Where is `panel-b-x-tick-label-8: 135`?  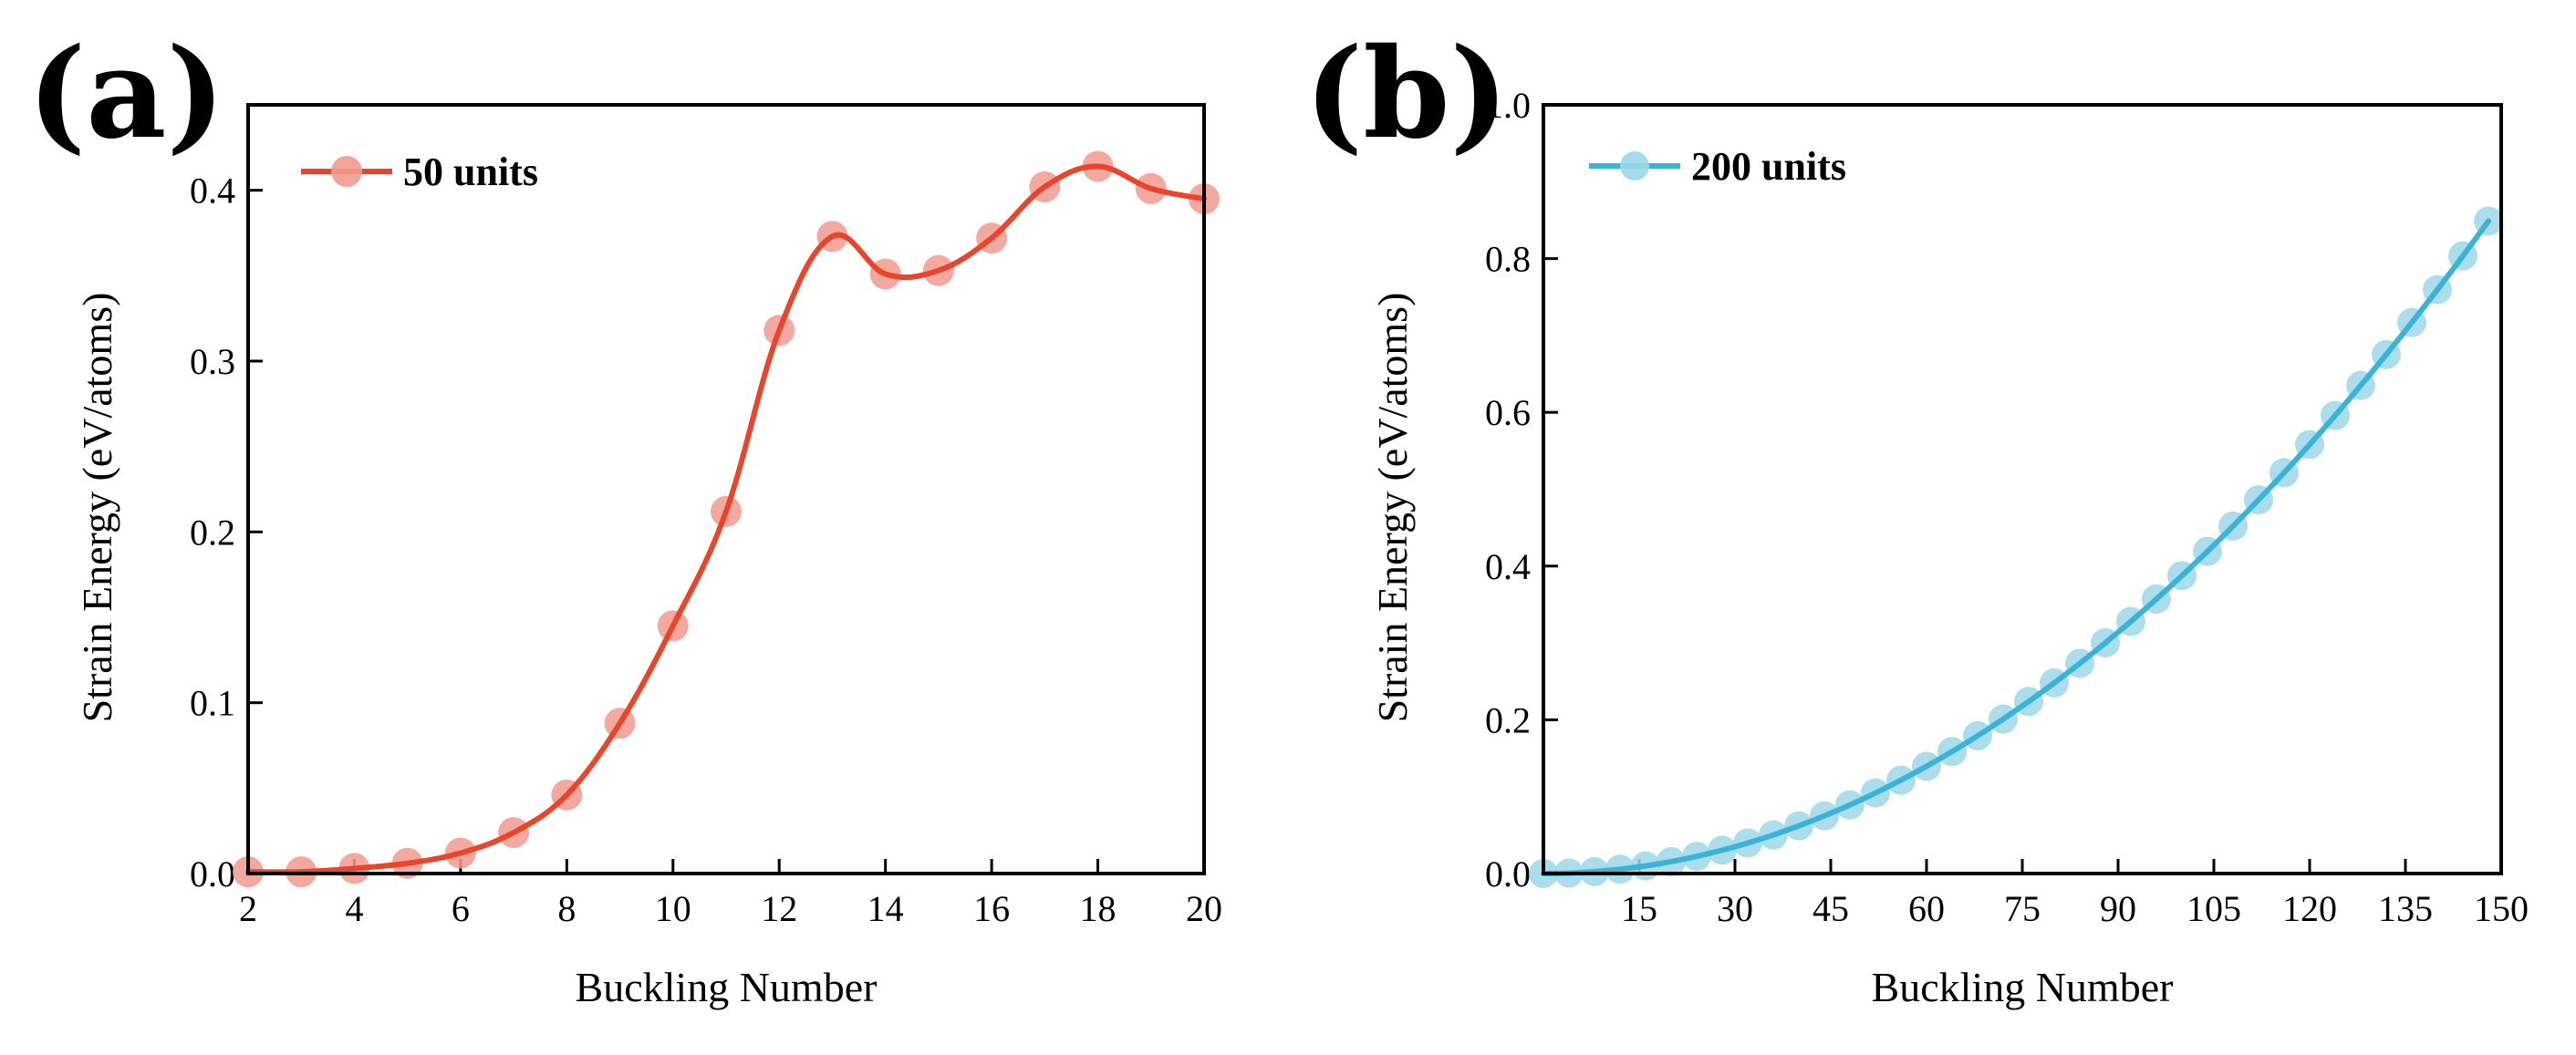 panel-b-x-tick-label-8: 135 is located at coordinates (2405, 909).